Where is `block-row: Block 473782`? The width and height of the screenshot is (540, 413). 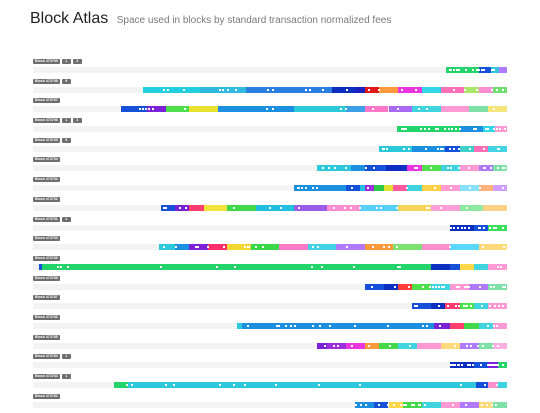 block-row: Block 473782 is located at coordinates (270, 403).